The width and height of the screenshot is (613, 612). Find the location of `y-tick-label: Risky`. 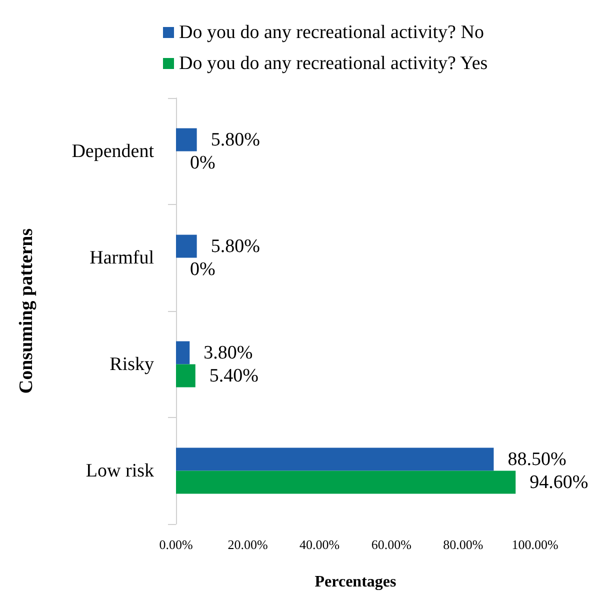

y-tick-label: Risky is located at coordinates (132, 364).